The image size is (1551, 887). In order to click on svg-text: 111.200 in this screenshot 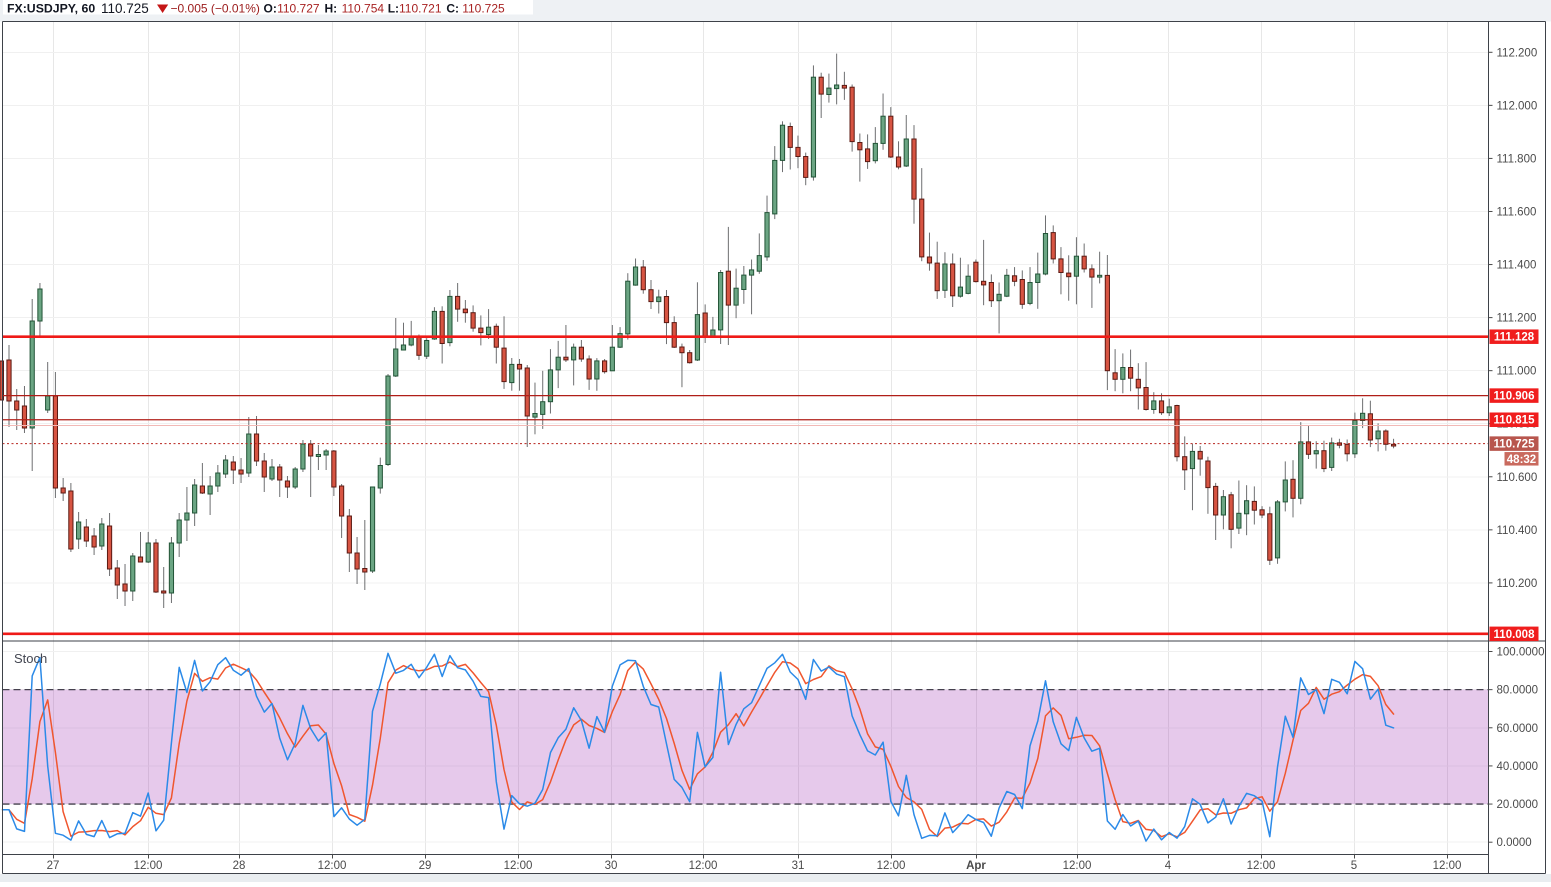, I will do `click(1517, 319)`.